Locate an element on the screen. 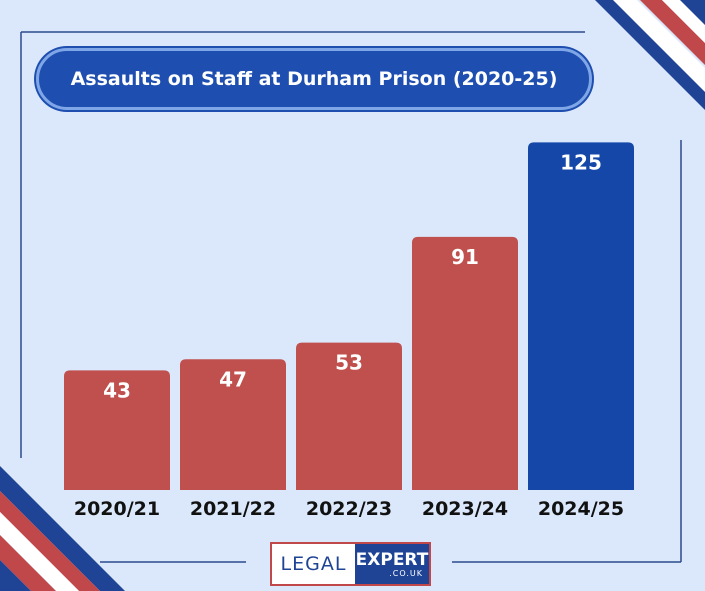 Image resolution: width=705 pixels, height=591 pixels. x-tick-label-2022-23: 2022/23 is located at coordinates (349, 509).